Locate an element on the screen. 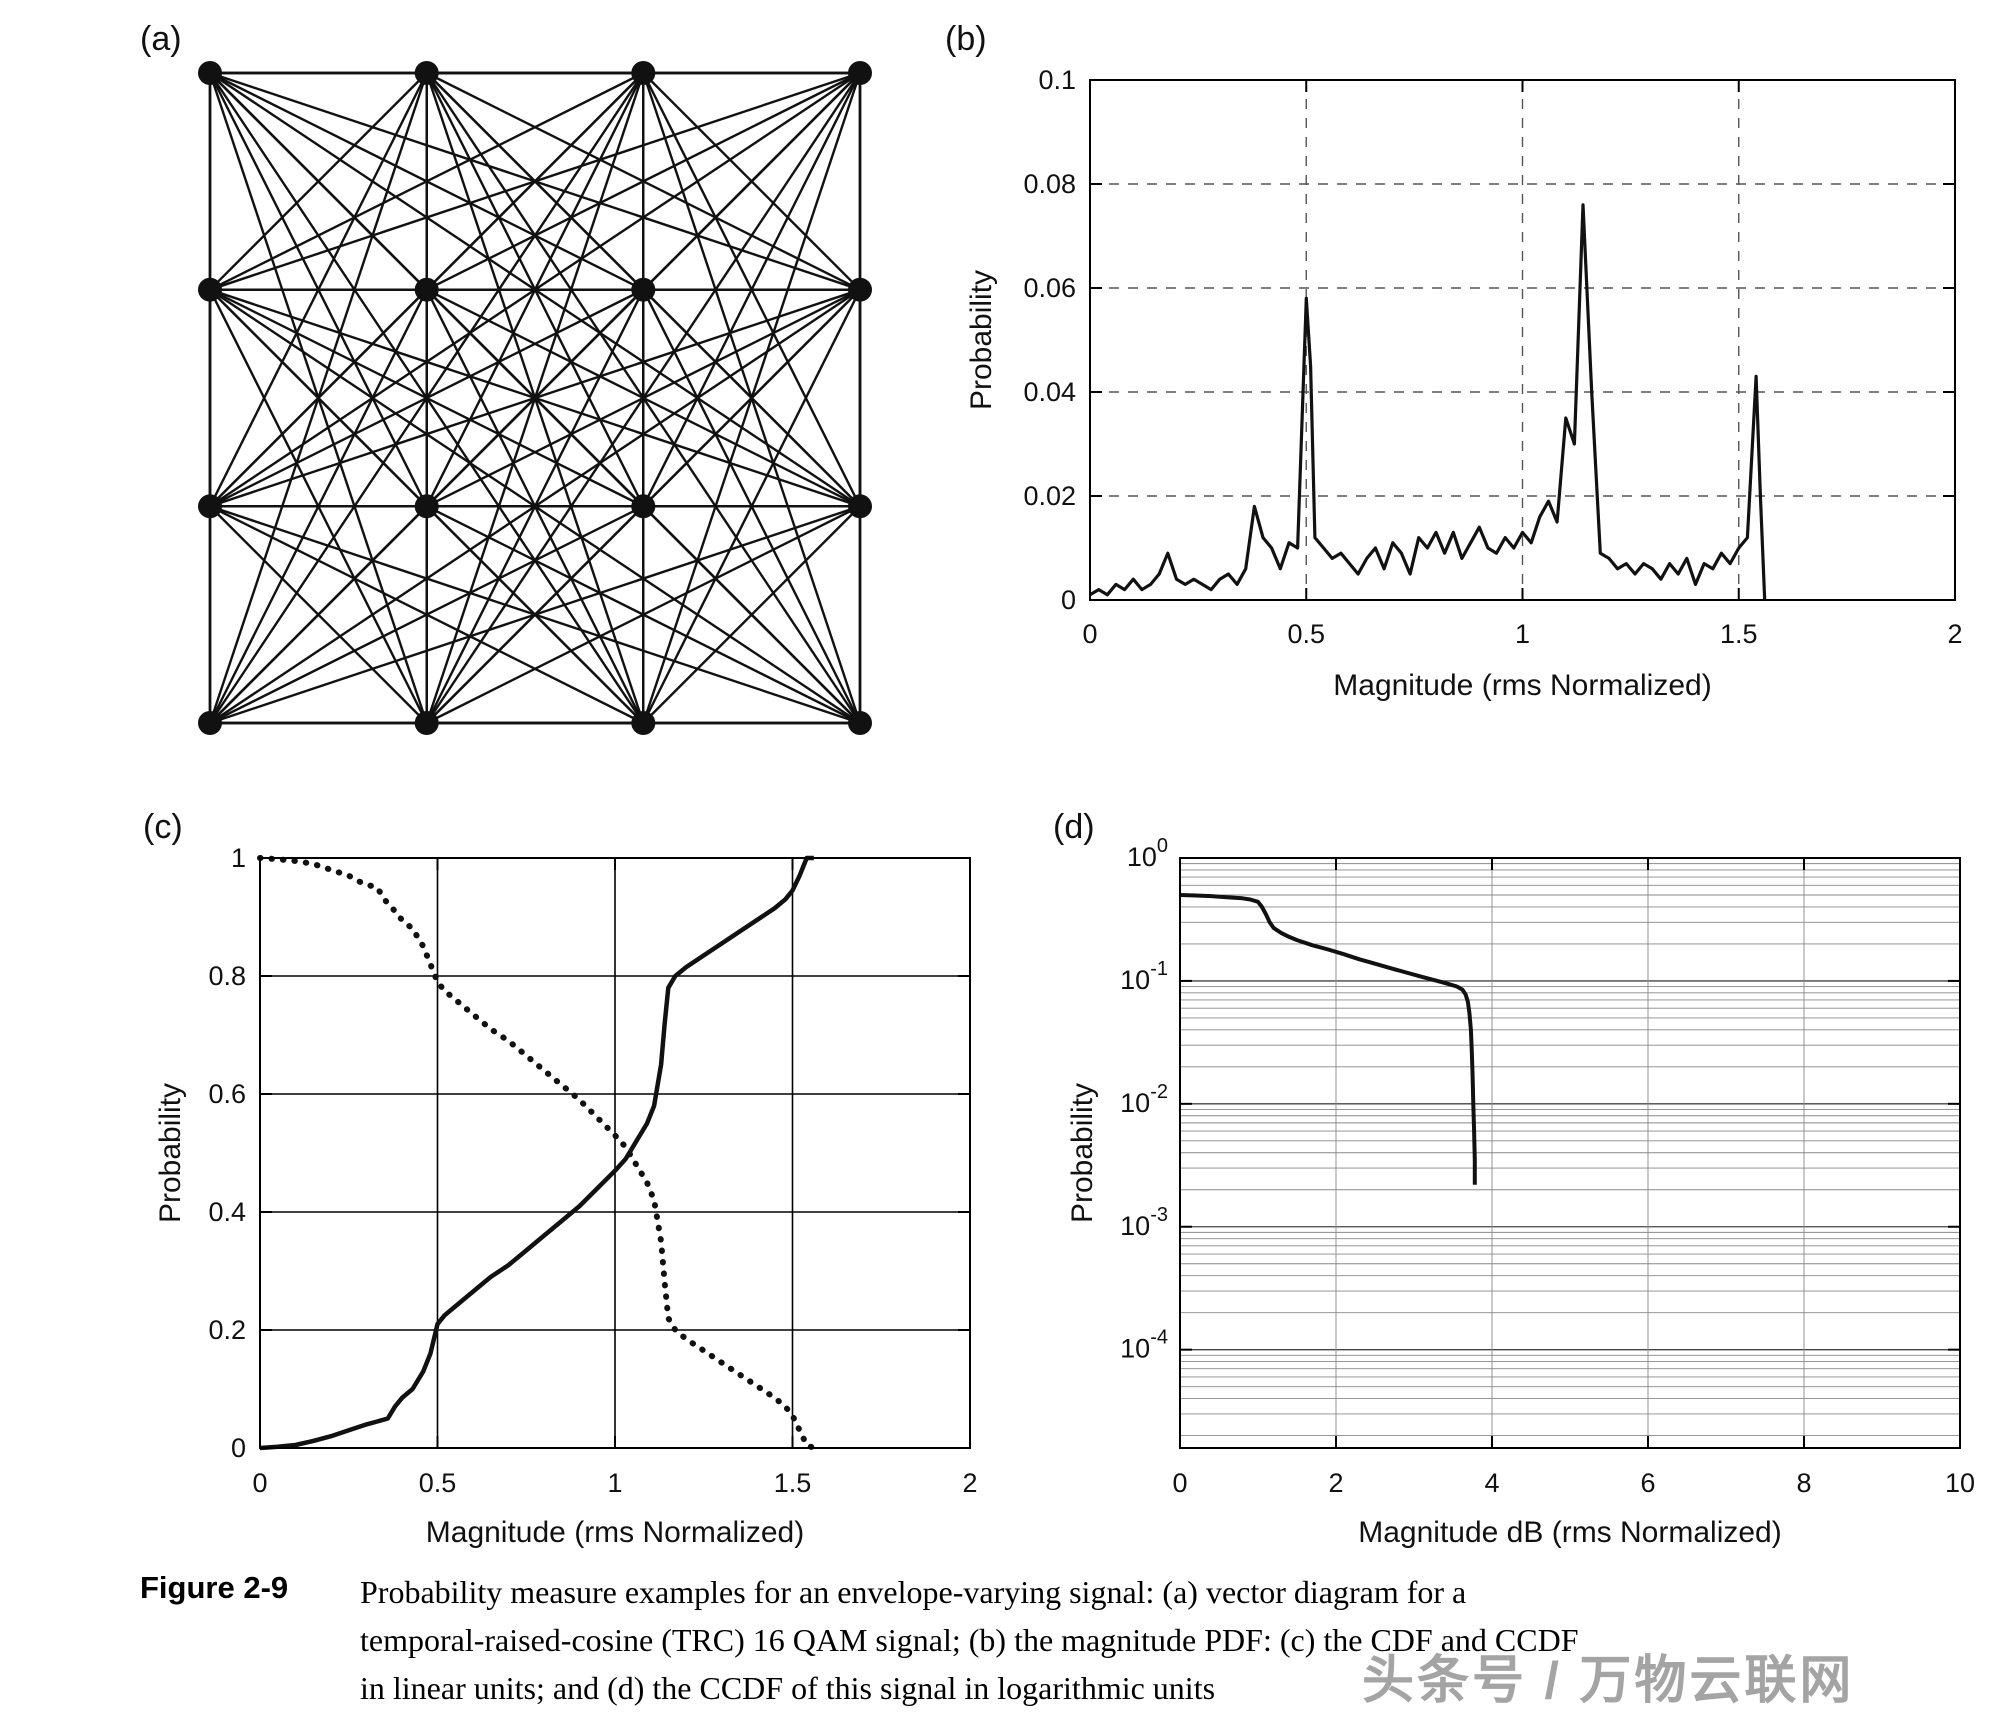  svg-text: 0.02 is located at coordinates (1049, 496).